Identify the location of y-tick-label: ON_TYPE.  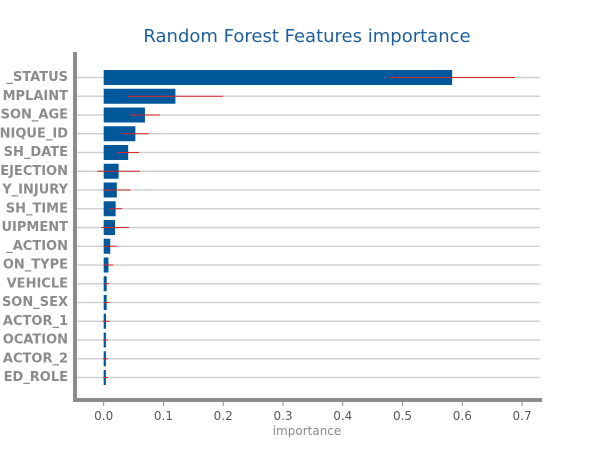
(35, 265).